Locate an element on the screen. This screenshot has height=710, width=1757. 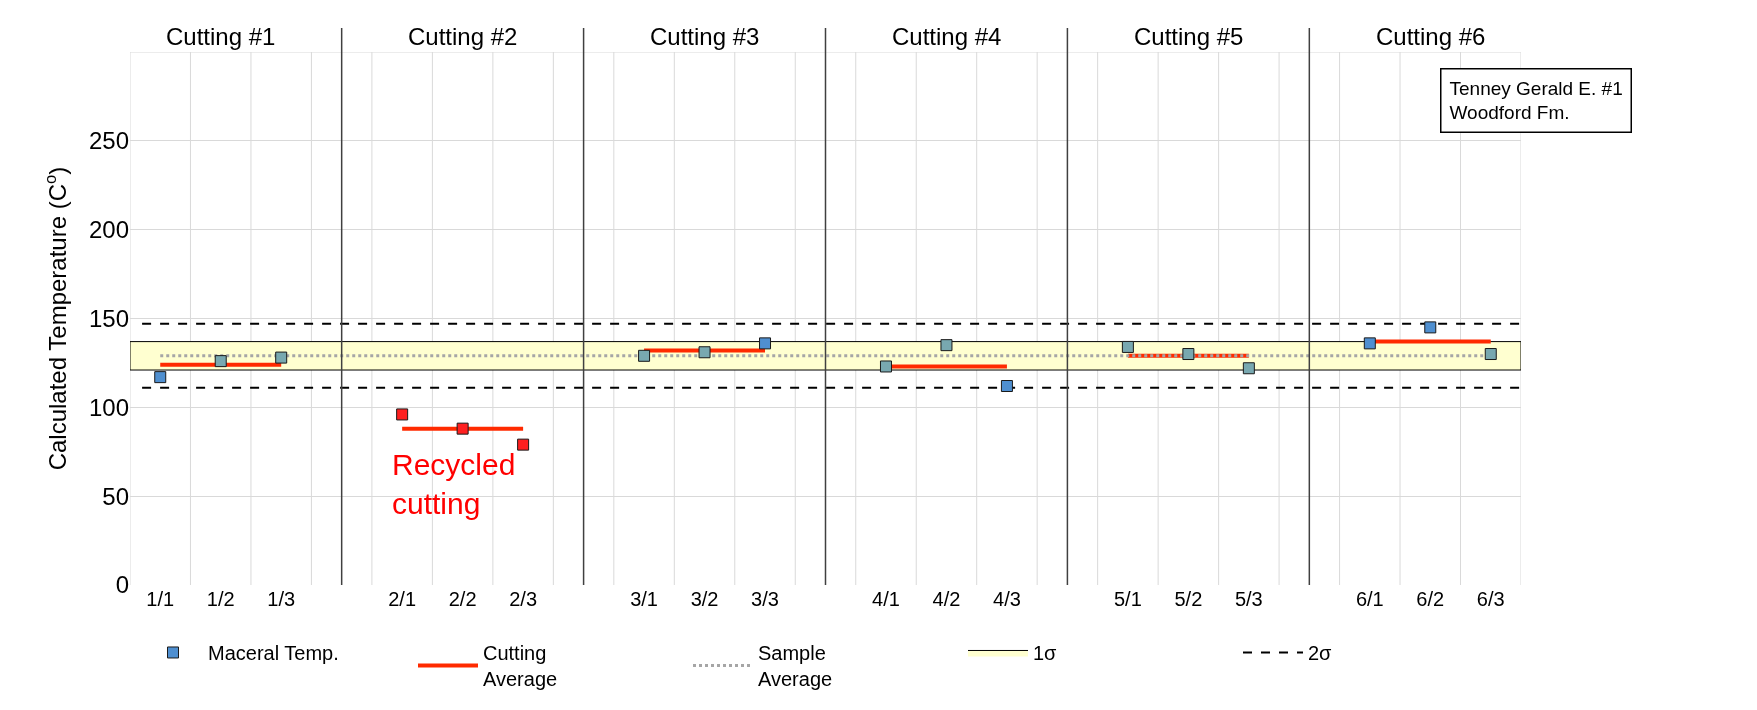
annotation: Recycled cutting is located at coordinates (454, 484).